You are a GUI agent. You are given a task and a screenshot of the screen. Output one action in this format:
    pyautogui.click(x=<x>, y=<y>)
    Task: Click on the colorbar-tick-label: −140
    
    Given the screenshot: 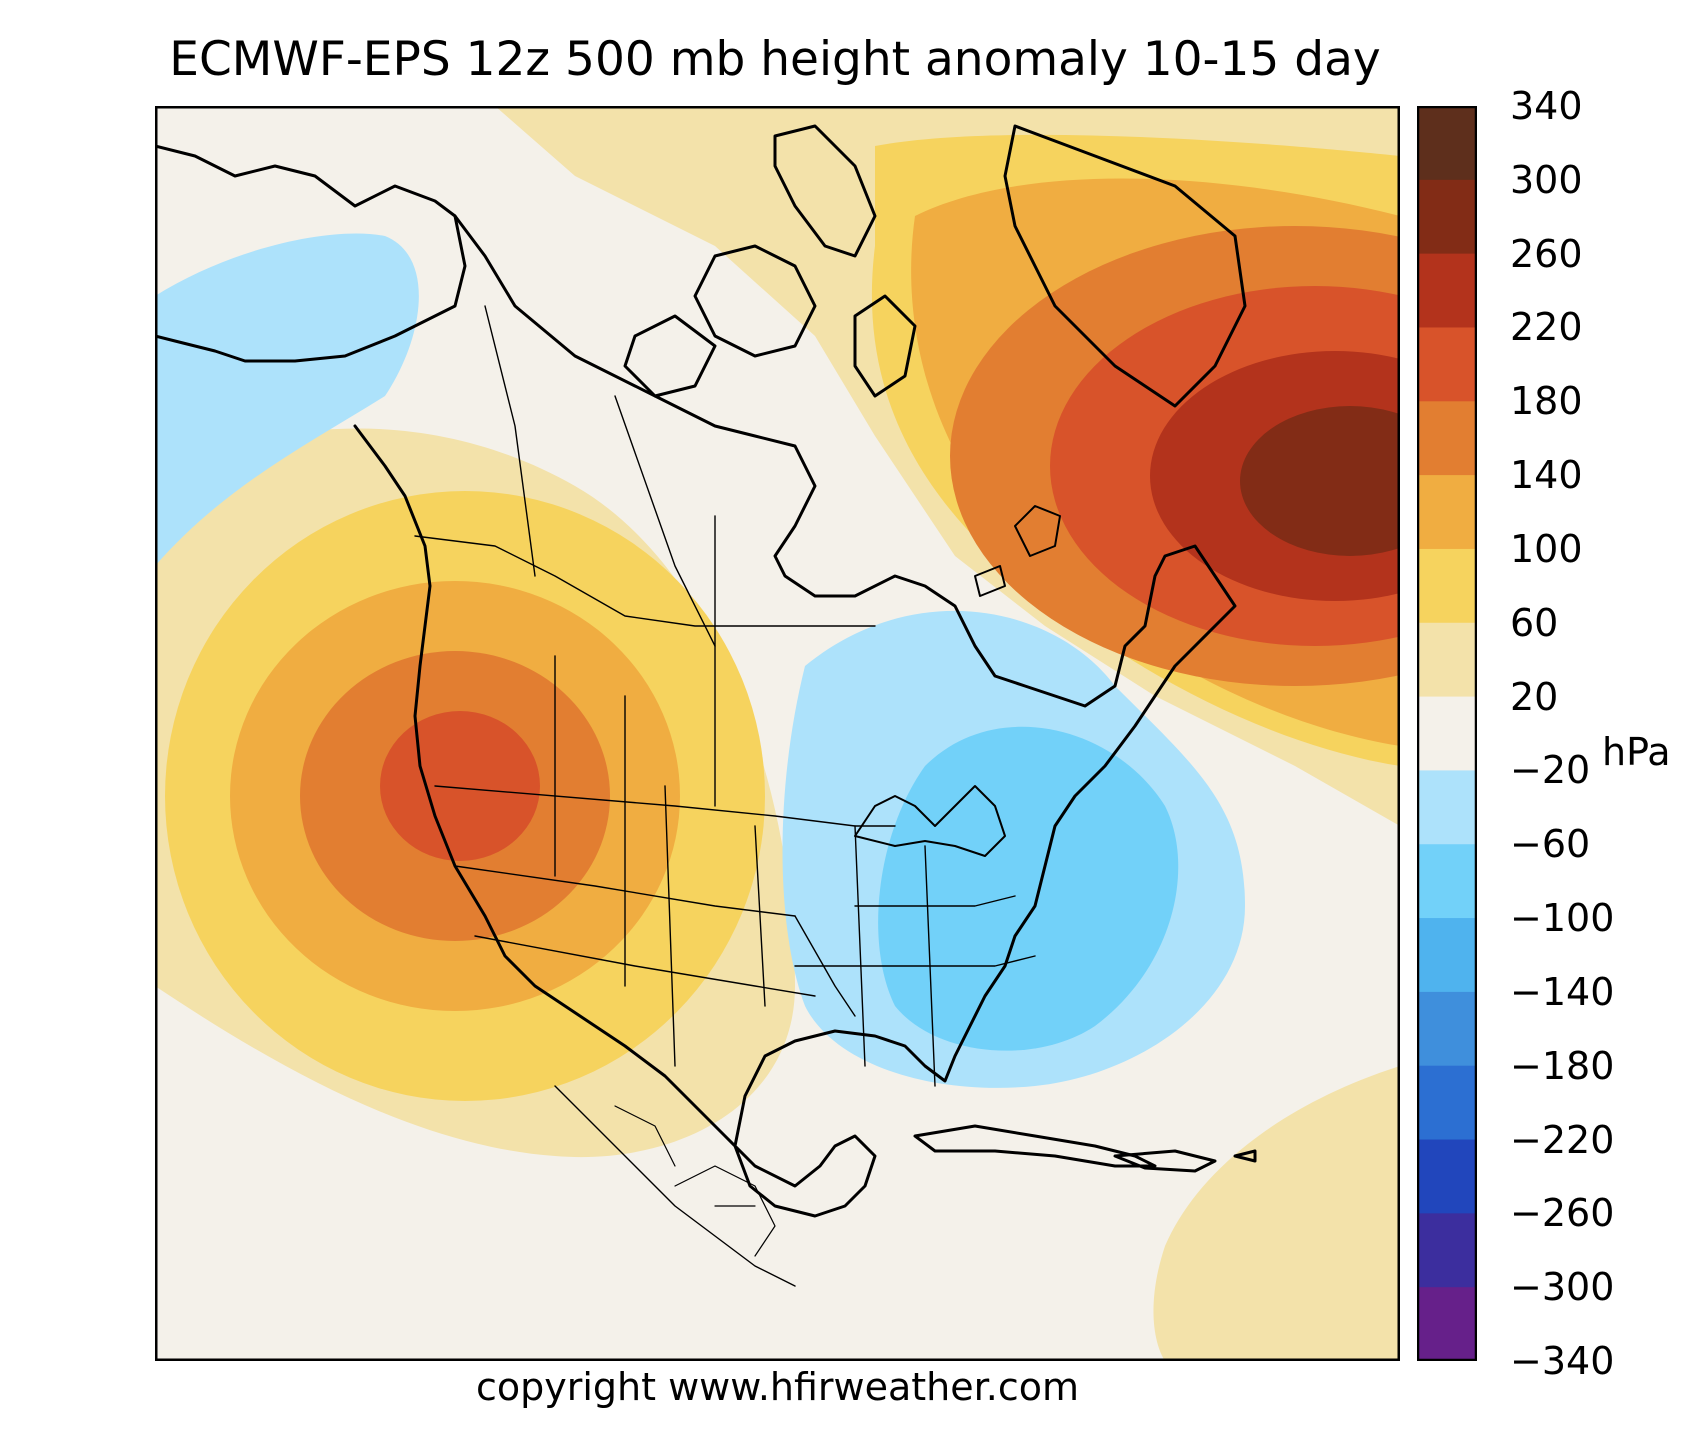 What is the action you would take?
    pyautogui.click(x=1562, y=991)
    